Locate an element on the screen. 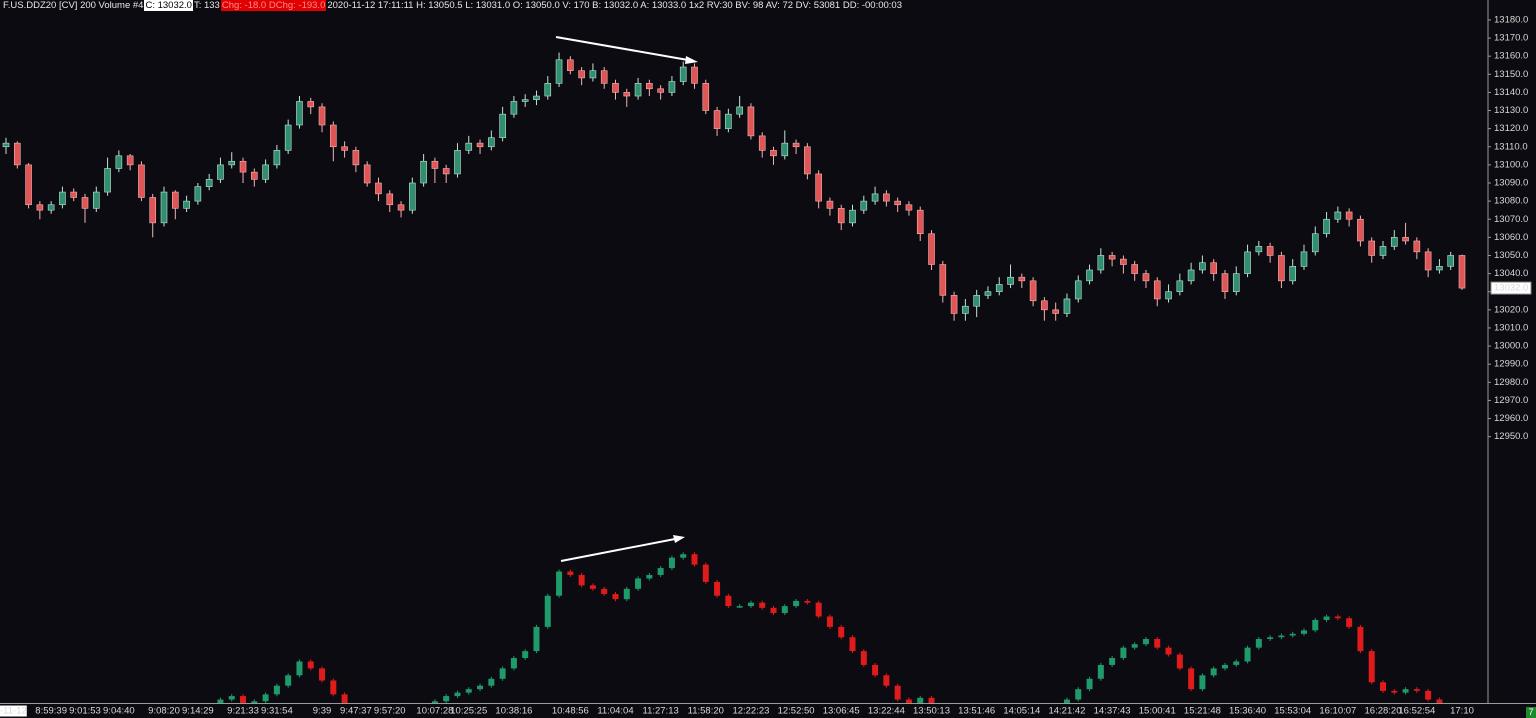  x-tick-label: 11:04:04 is located at coordinates (615, 711).